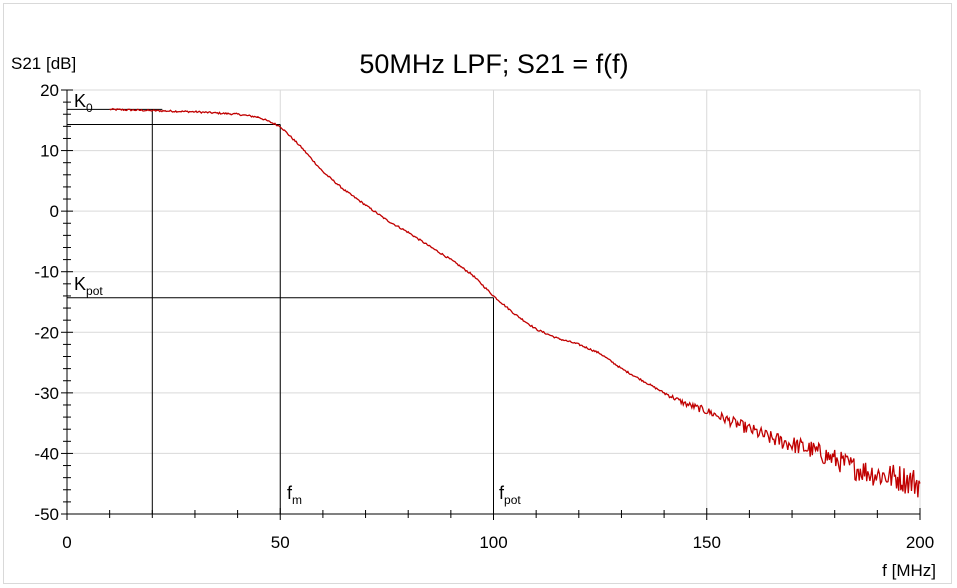  Describe the element at coordinates (294, 495) in the screenshot. I see `fm-label: fm` at that location.